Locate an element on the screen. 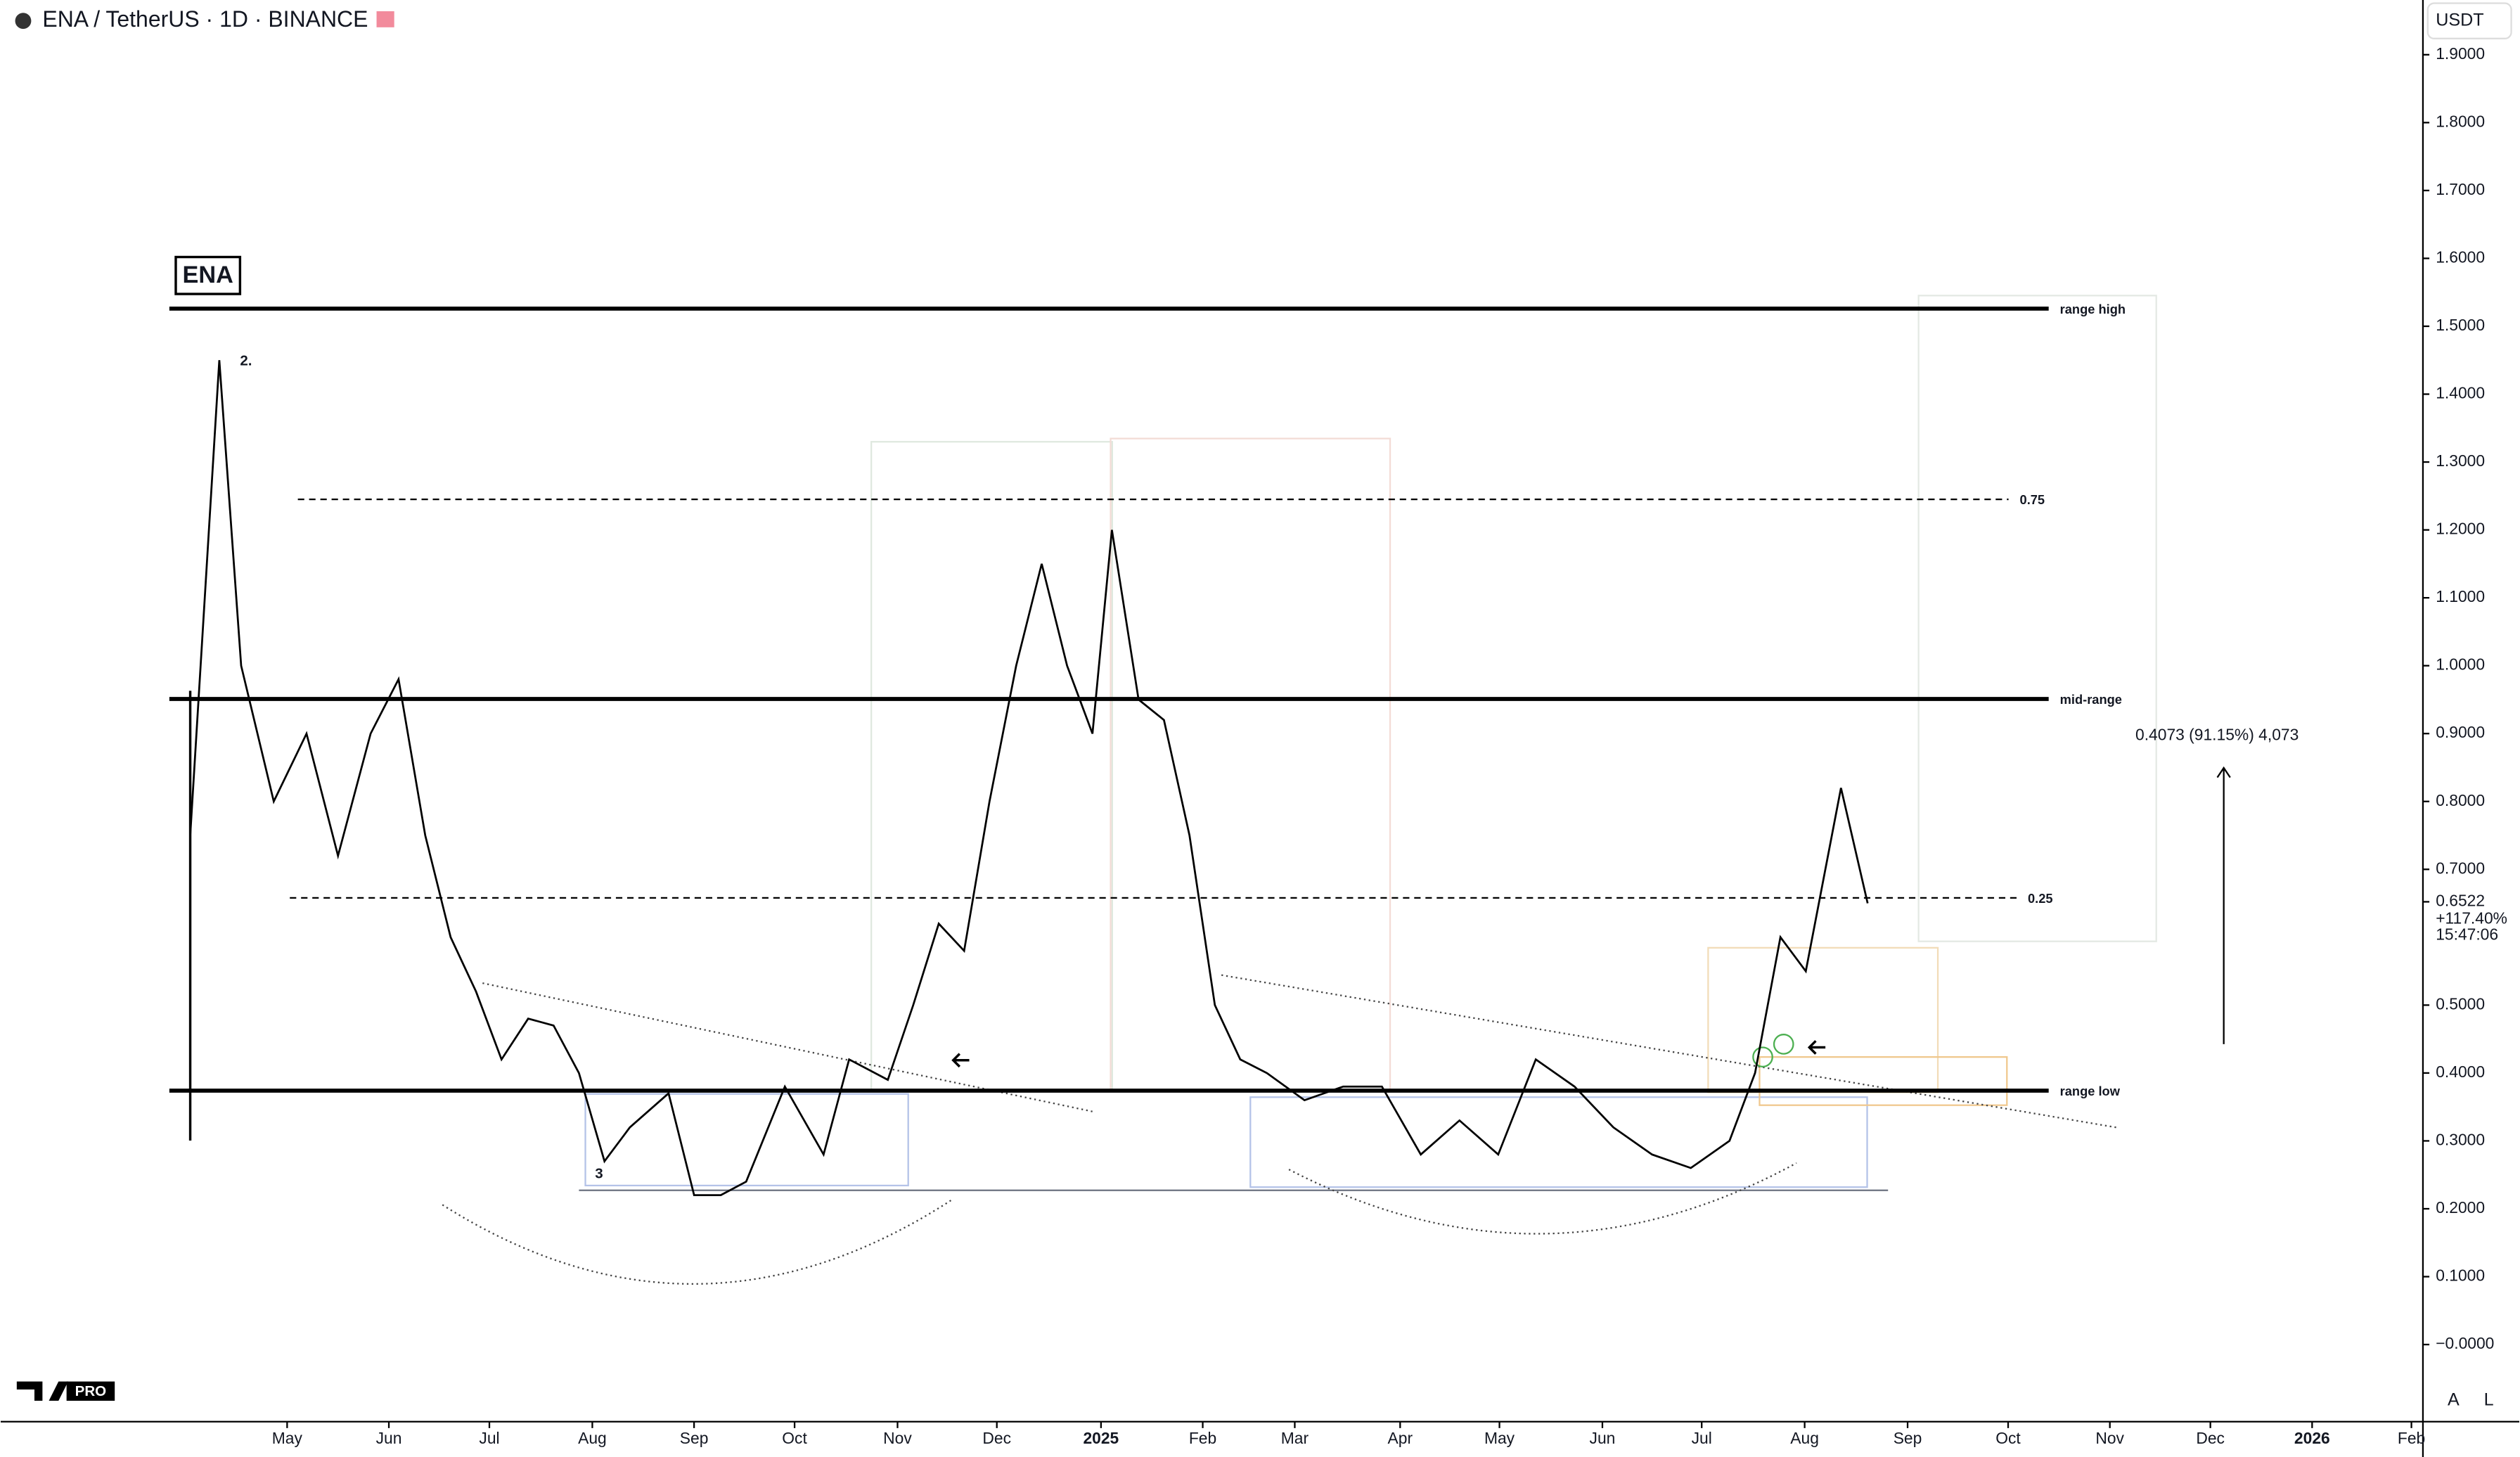 Image resolution: width=2520 pixels, height=1457 pixels. y-tick-label: −0.0000 is located at coordinates (2465, 1343).